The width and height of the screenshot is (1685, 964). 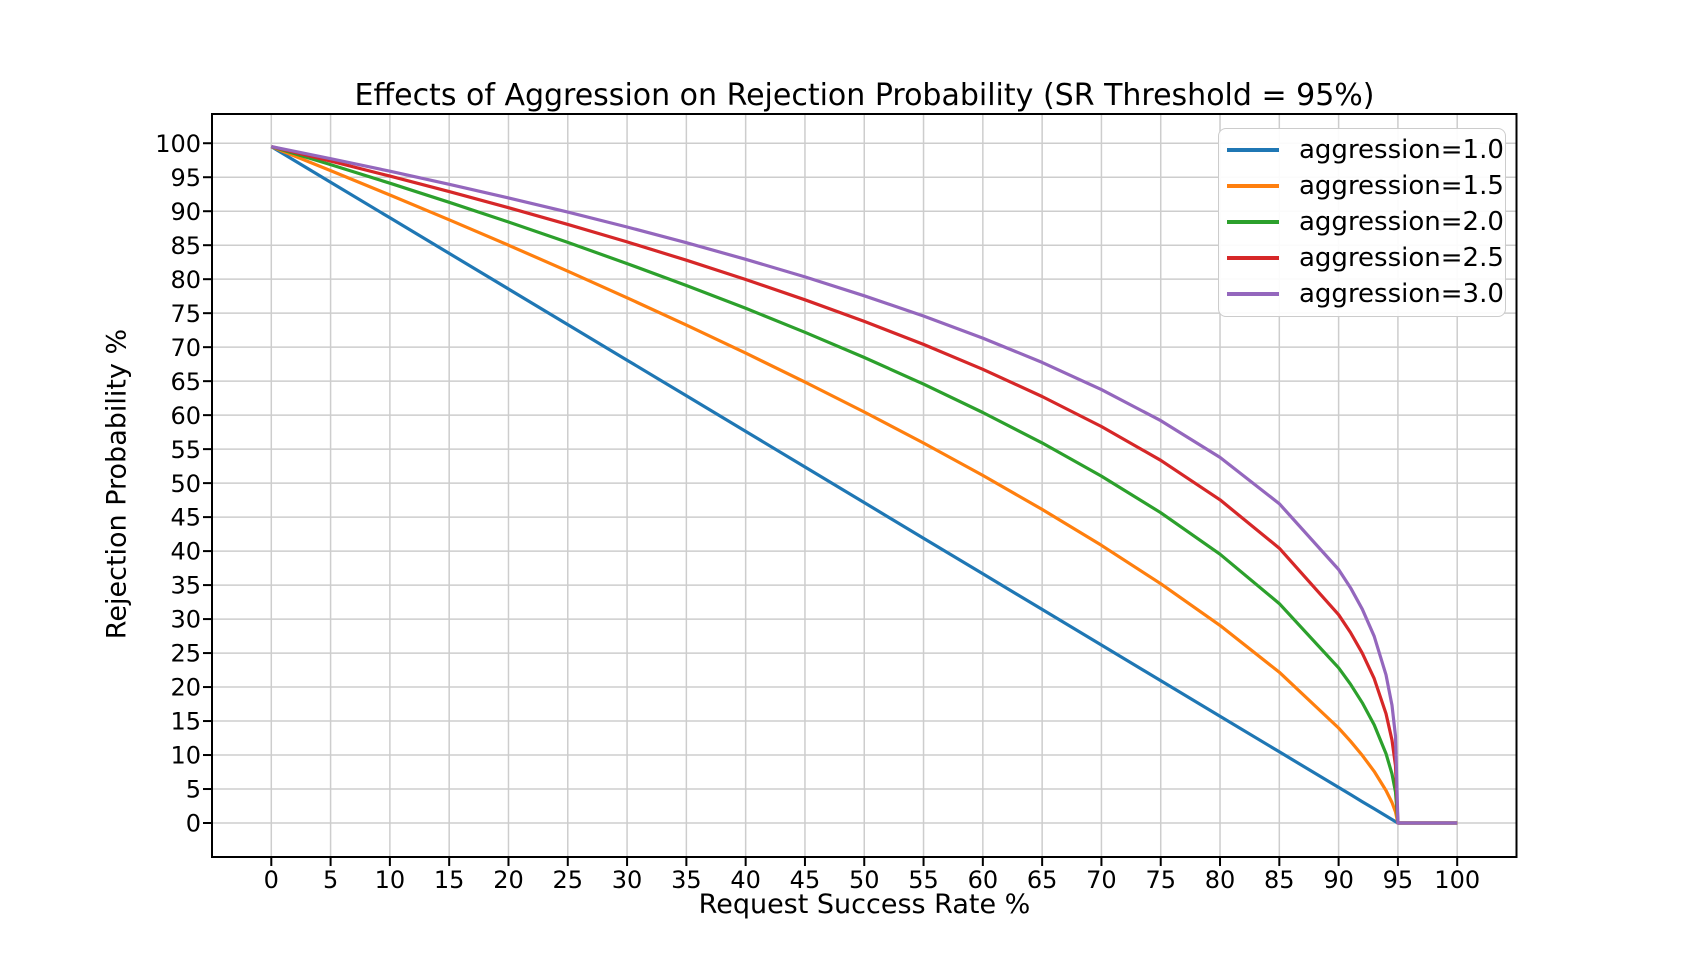 What do you see at coordinates (185, 178) in the screenshot?
I see `y-tick-label: 95` at bounding box center [185, 178].